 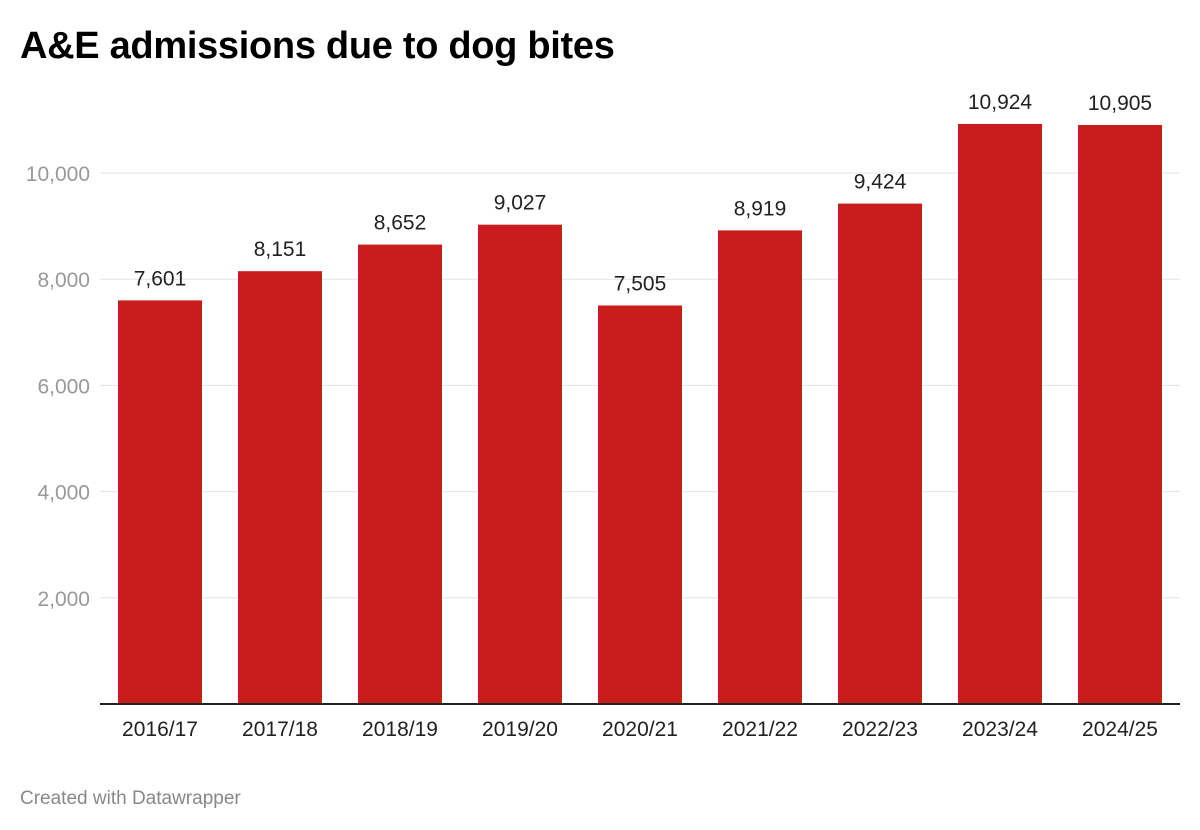 What do you see at coordinates (1000, 102) in the screenshot?
I see `value-label: 10,924` at bounding box center [1000, 102].